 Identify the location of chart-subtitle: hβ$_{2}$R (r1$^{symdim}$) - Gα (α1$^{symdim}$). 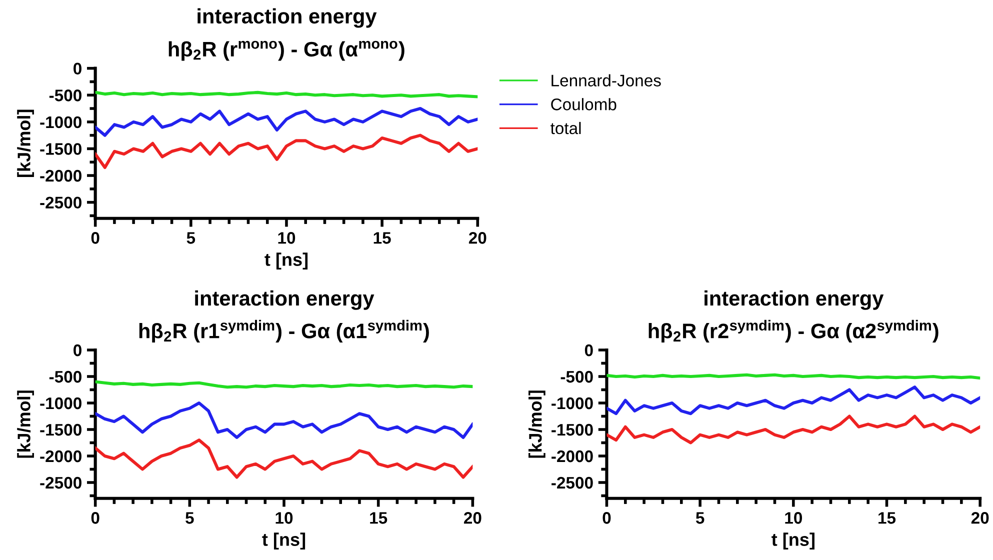
(284, 331).